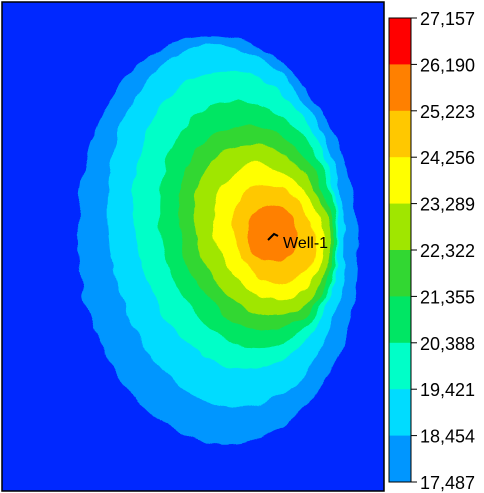 This screenshot has height=493, width=484. Describe the element at coordinates (447, 158) in the screenshot. I see `colorbar-tick-label: 24,256` at that location.